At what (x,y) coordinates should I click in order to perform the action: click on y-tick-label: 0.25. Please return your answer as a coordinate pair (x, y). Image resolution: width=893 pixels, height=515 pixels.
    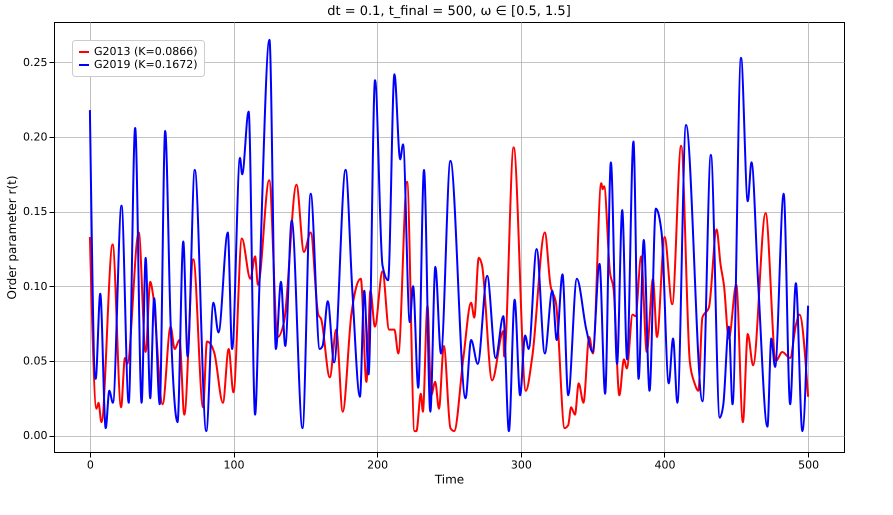
    Looking at the image, I should click on (35, 62).